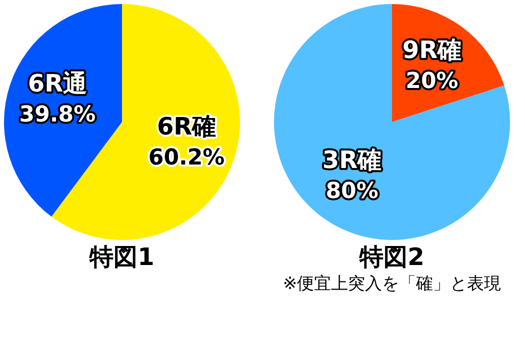 This screenshot has height=345, width=525. I want to click on slice-label: 9R確, so click(432, 50).